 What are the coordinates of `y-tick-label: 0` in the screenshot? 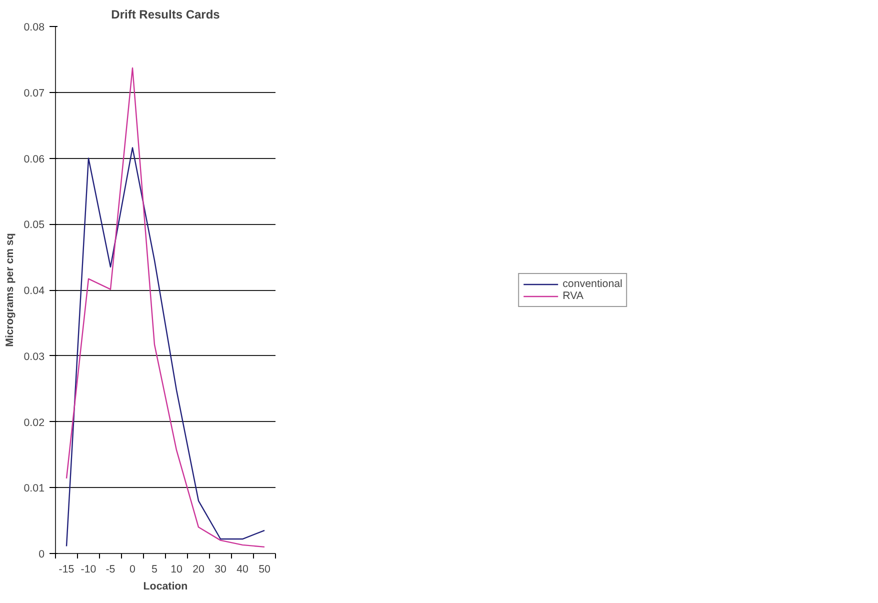 It's located at (41, 554).